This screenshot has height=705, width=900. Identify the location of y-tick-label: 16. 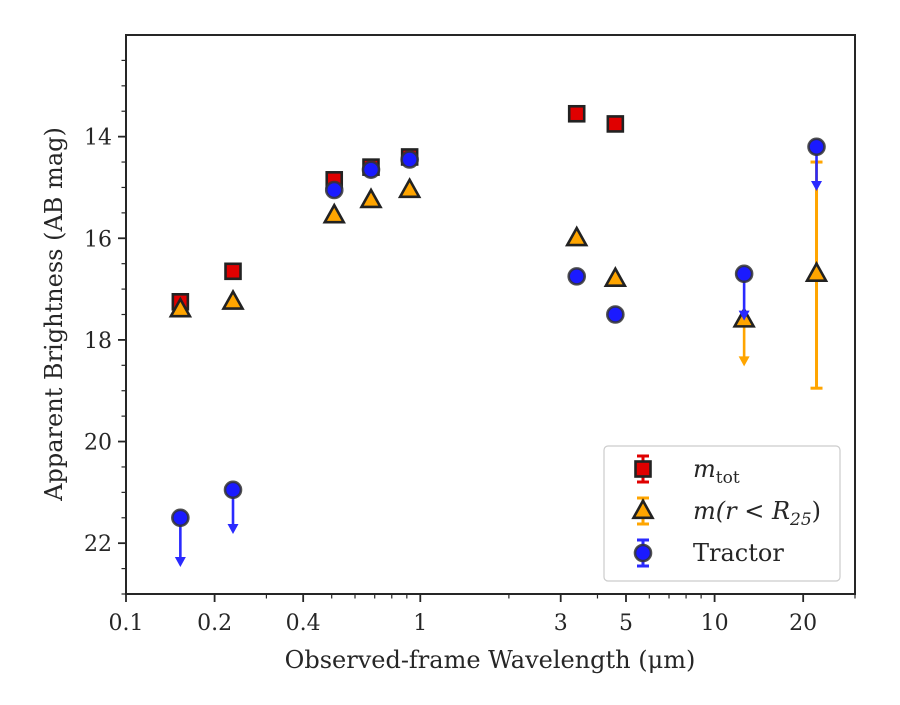
(98, 239).